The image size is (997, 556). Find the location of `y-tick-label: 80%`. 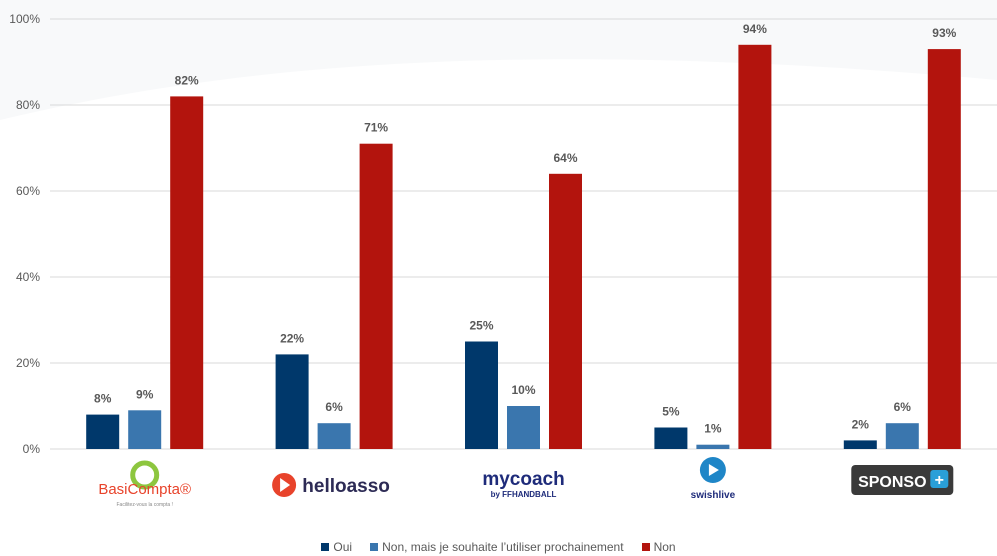

y-tick-label: 80% is located at coordinates (28, 105).